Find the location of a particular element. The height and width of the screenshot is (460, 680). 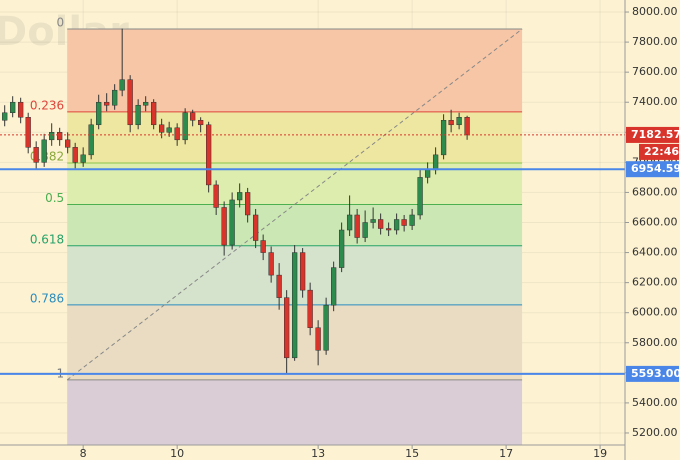

y-tick-label: 5200.00 is located at coordinates (655, 432).